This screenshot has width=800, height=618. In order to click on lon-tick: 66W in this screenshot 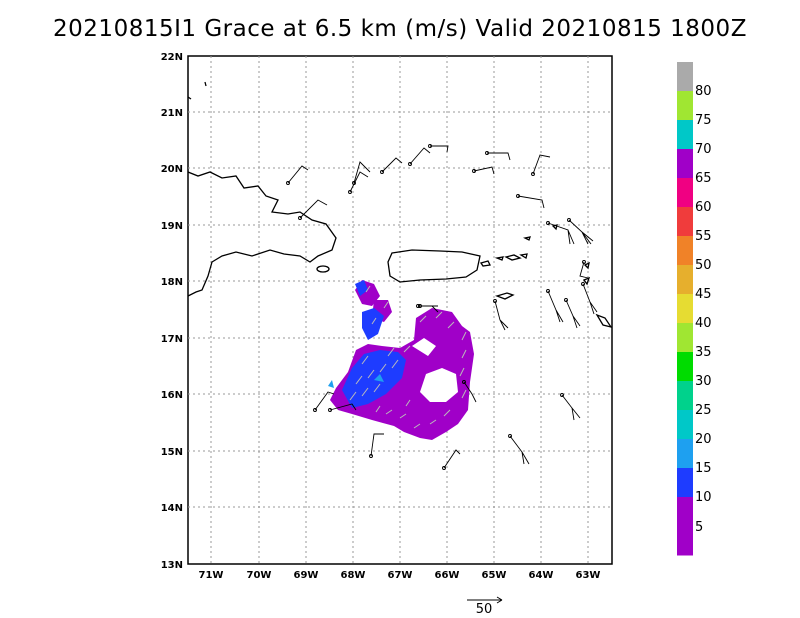, I will do `click(447, 575)`.